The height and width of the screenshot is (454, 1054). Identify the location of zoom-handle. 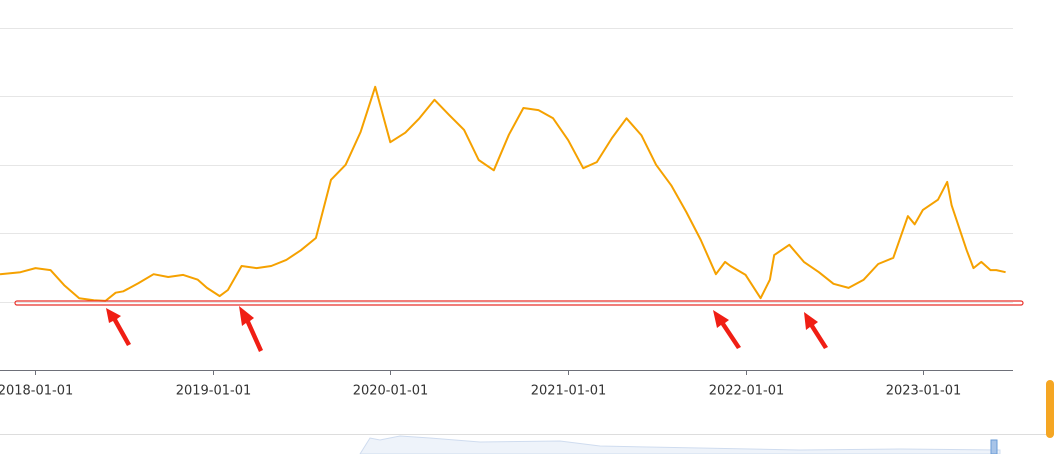
(994, 446).